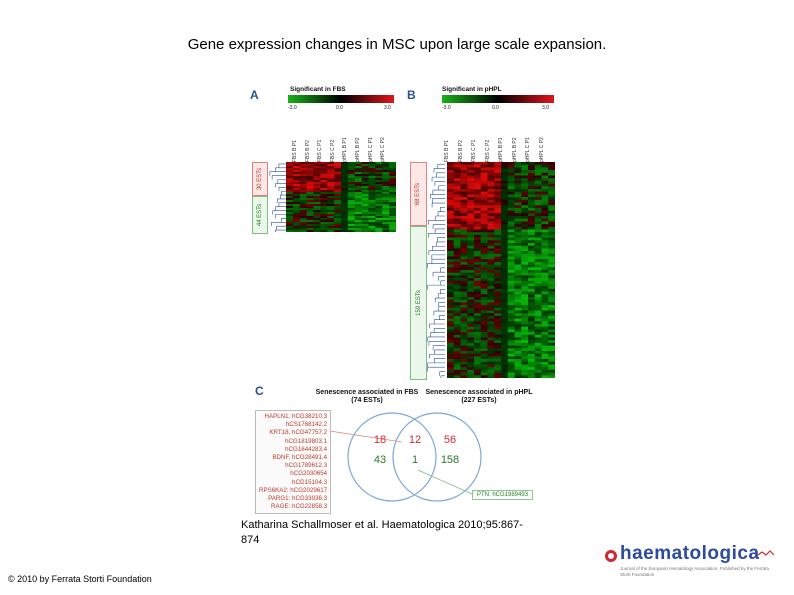 The image size is (794, 595). What do you see at coordinates (254, 95) in the screenshot?
I see `panel-a-letter: A` at bounding box center [254, 95].